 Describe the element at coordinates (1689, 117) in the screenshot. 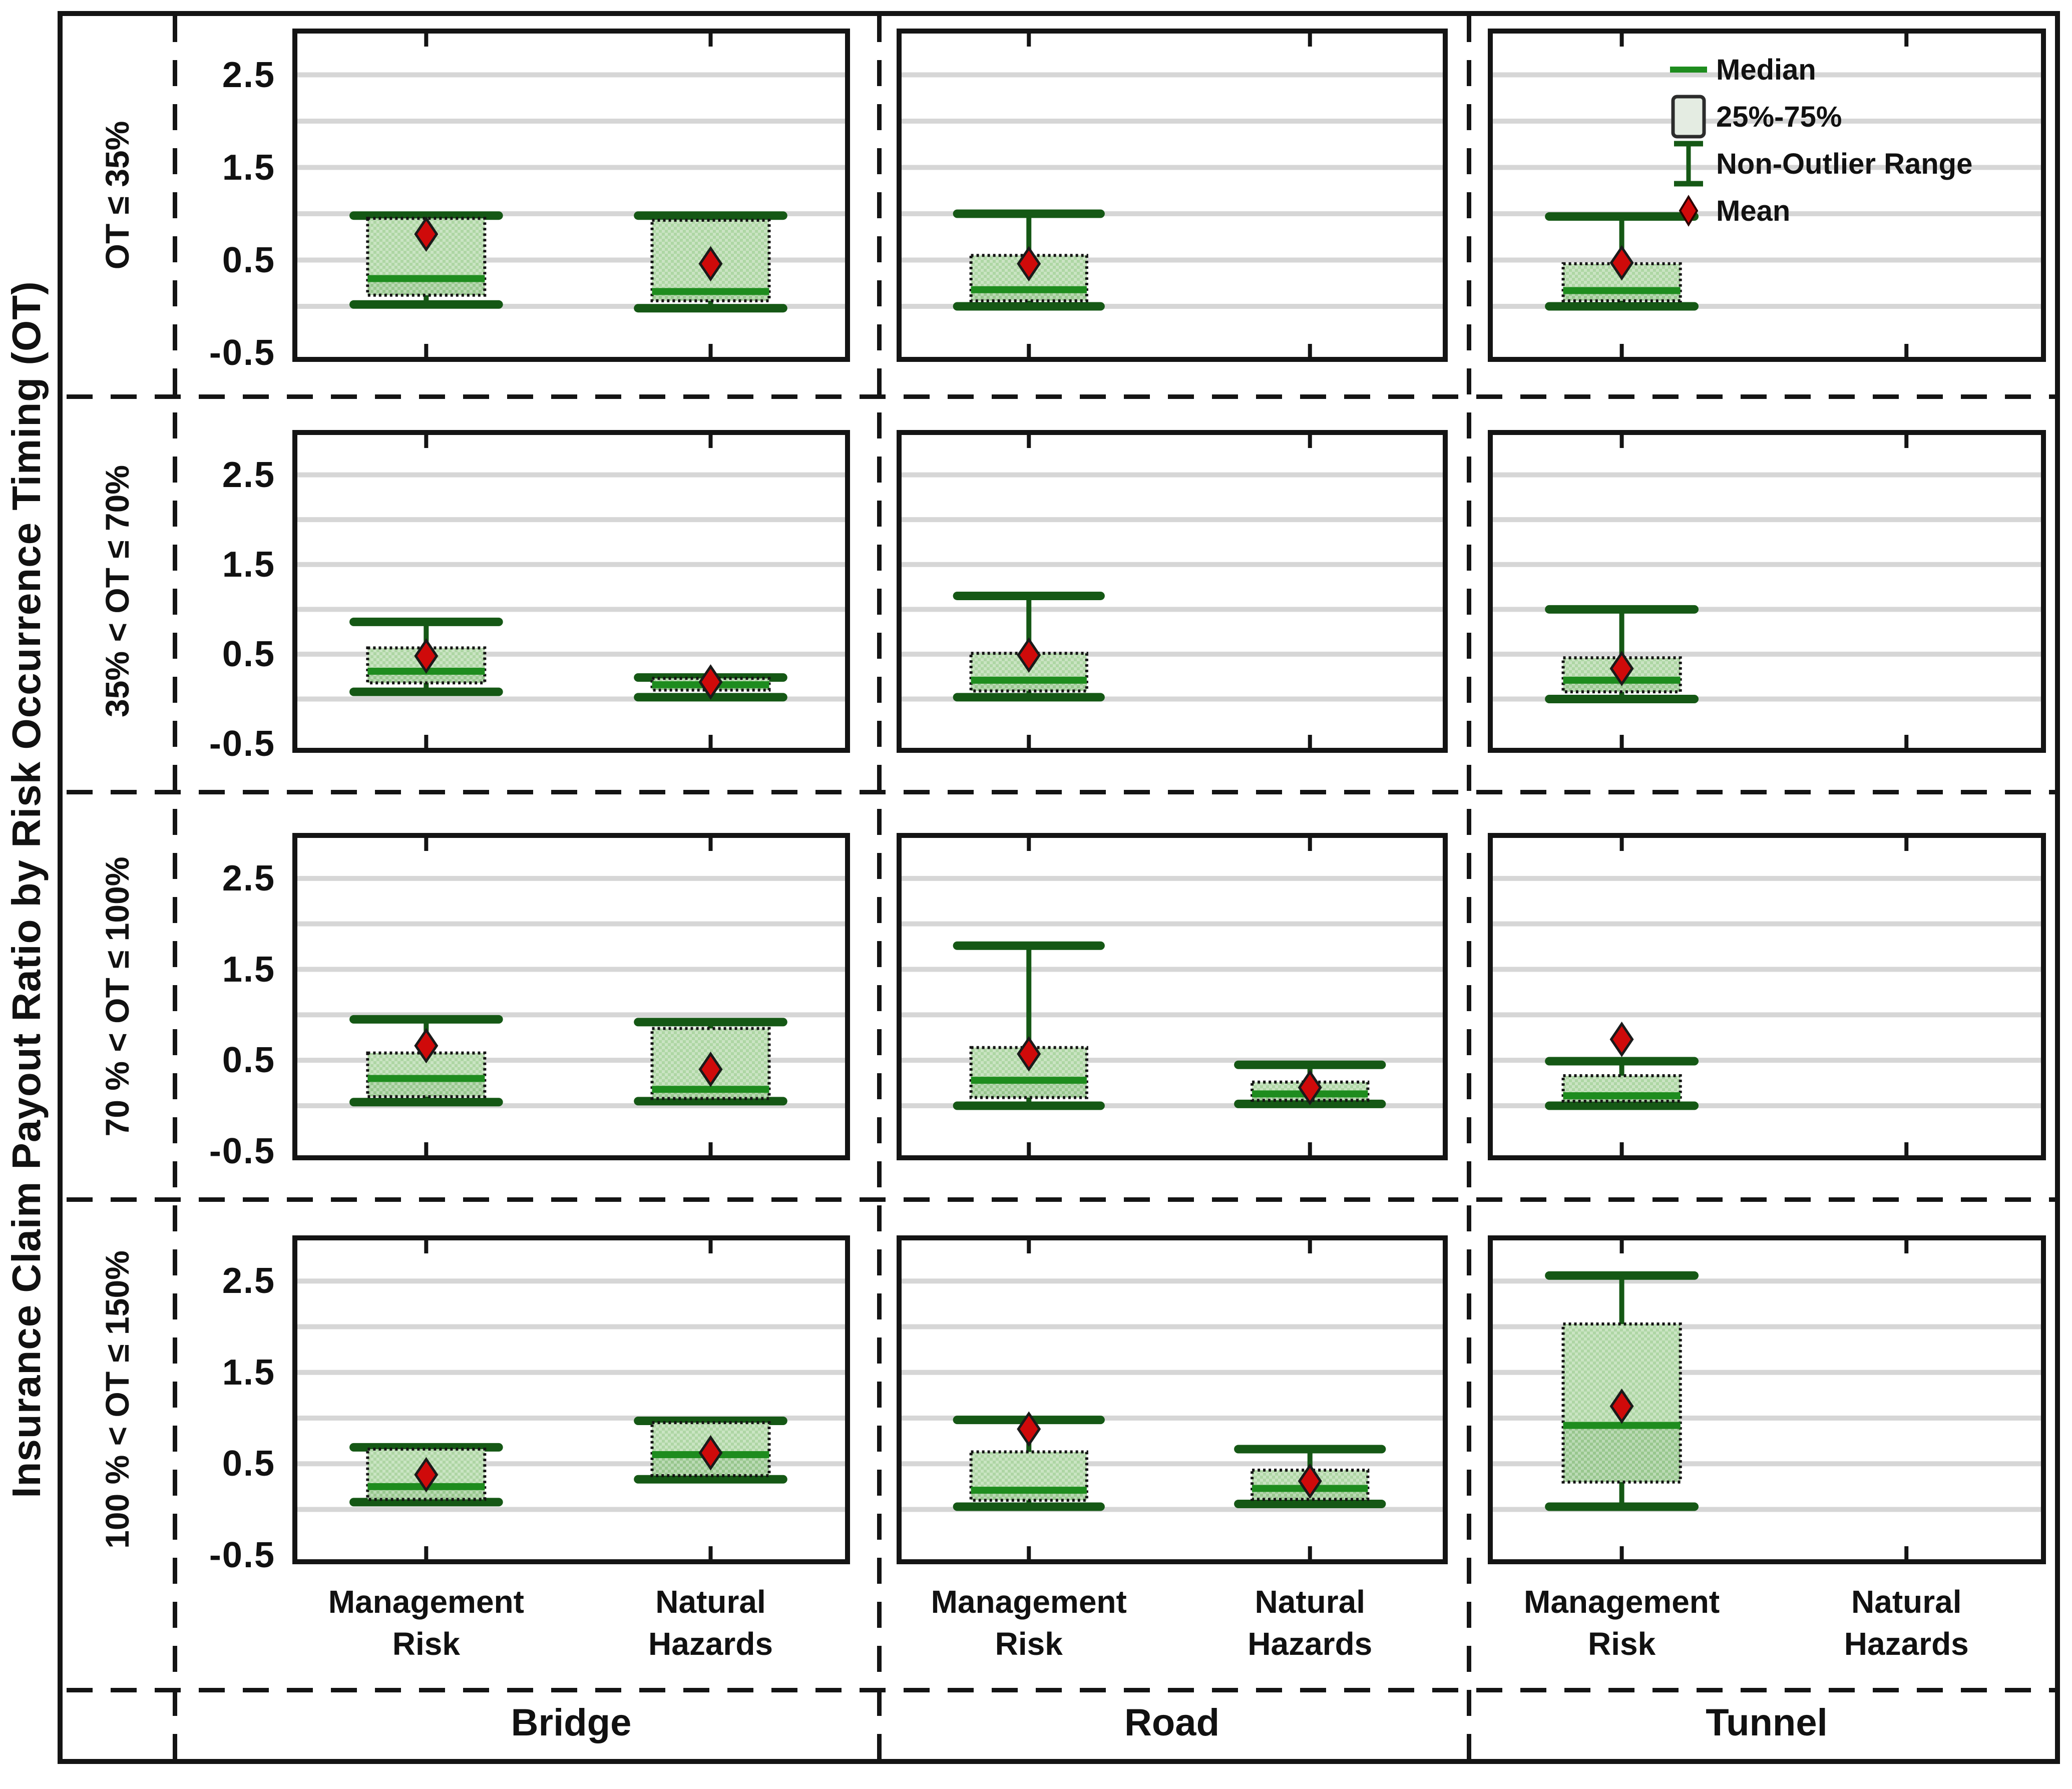

I see `iqr-box-legend-icon` at that location.